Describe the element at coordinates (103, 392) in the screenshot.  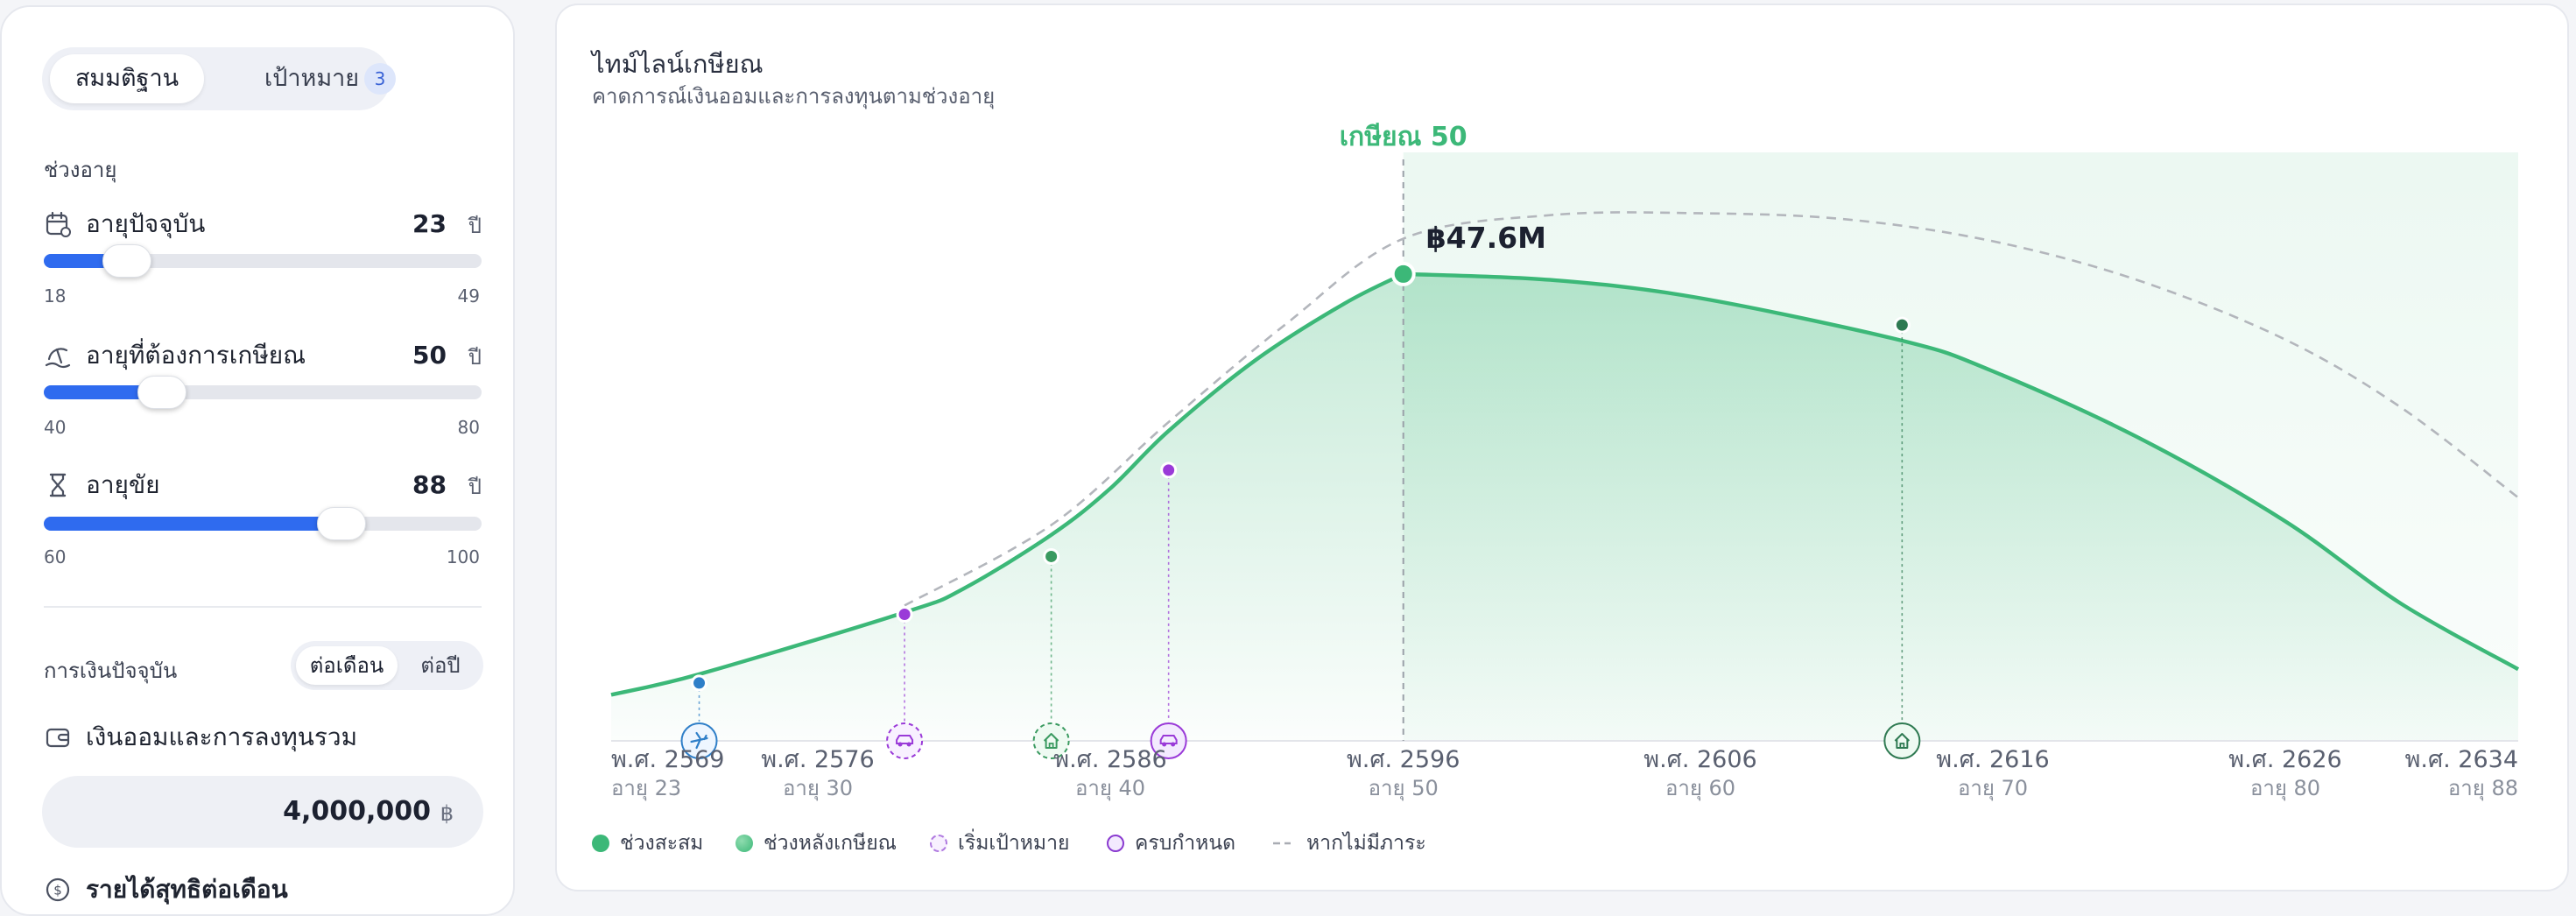
I see `retire-age-slider-fill` at that location.